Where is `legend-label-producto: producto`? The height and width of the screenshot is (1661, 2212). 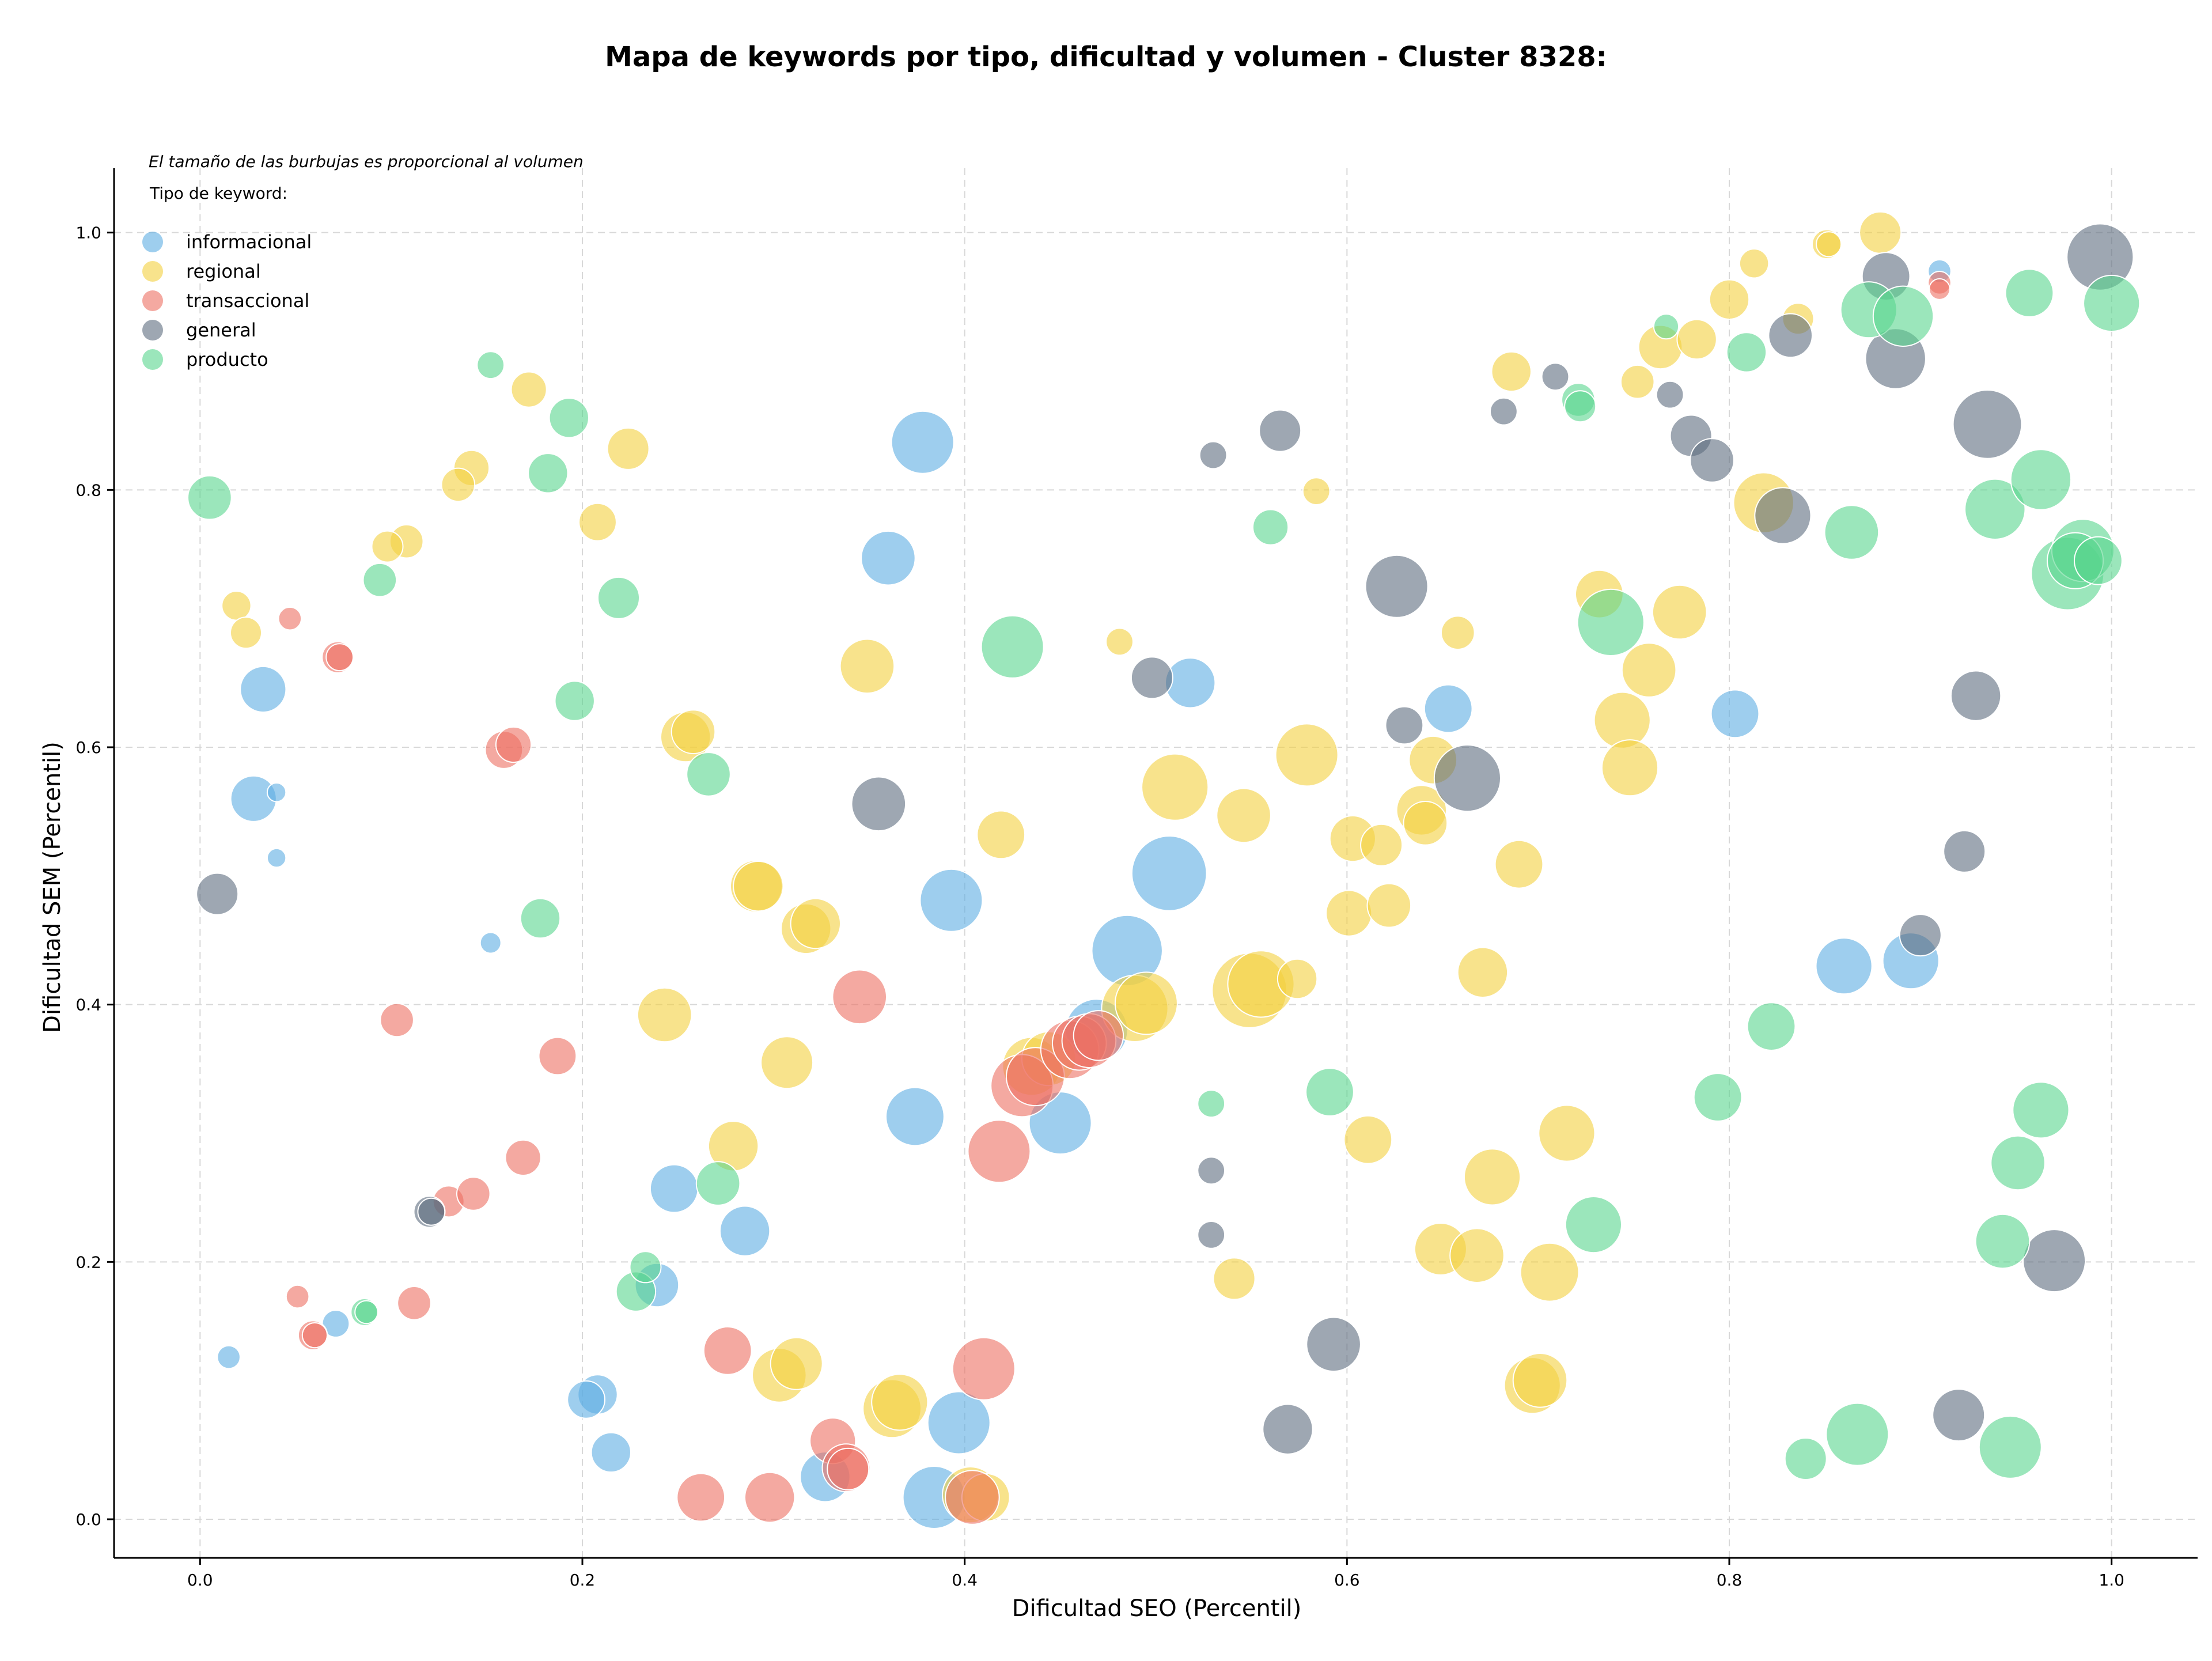 legend-label-producto: producto is located at coordinates (227, 359).